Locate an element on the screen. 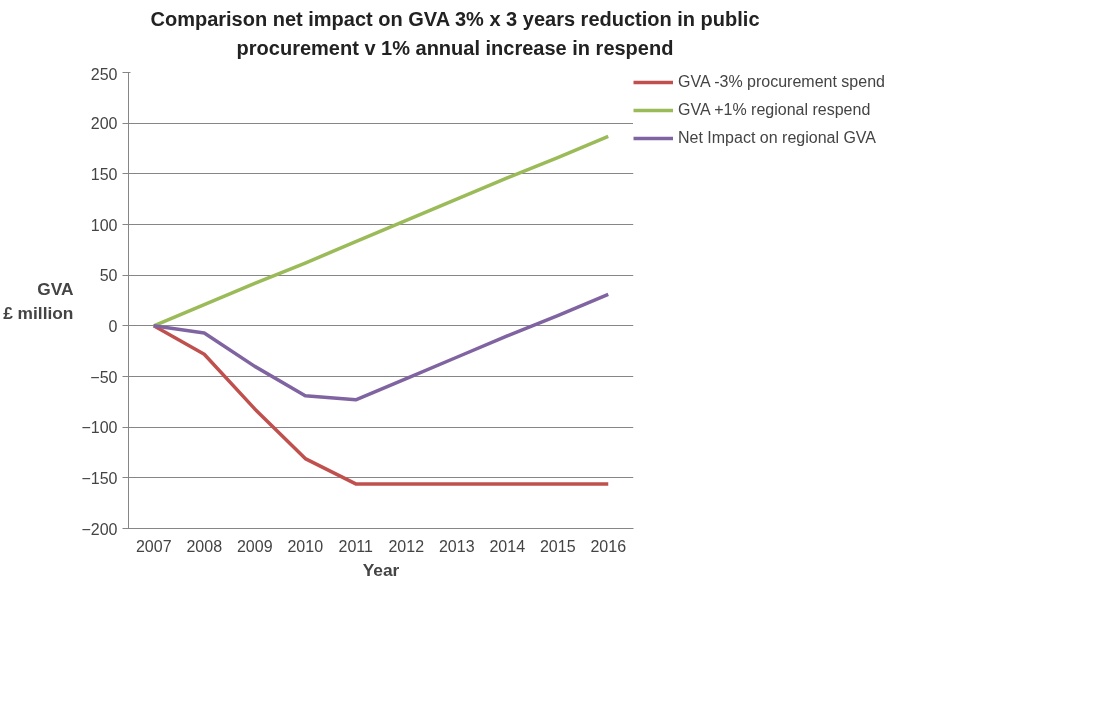 This screenshot has height=702, width=1111. legend-label: GVA -3% procurement spend is located at coordinates (781, 82).